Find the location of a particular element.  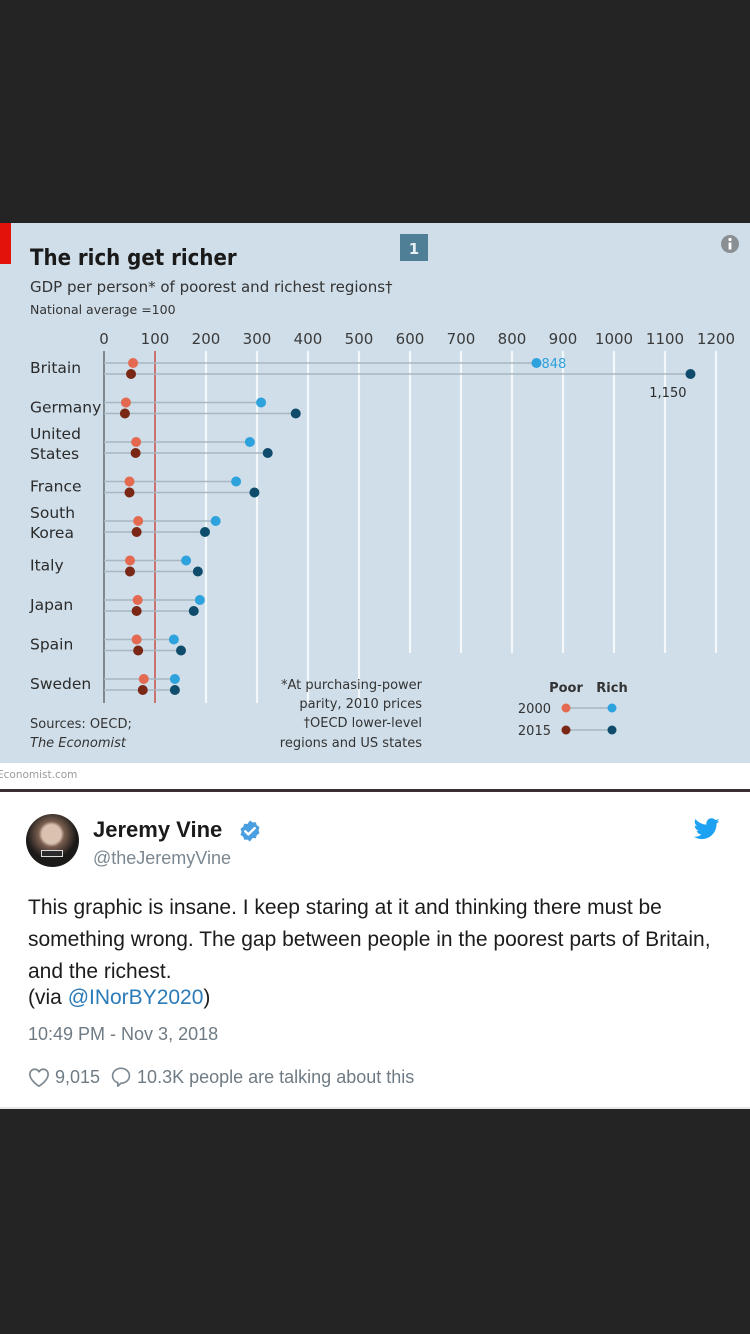

chart-reference-note: National average =100 is located at coordinates (103, 309).